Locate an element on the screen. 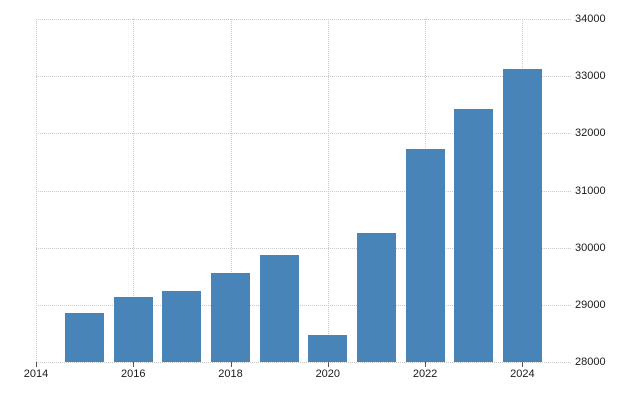  x-axis-label: 2022 is located at coordinates (425, 374).